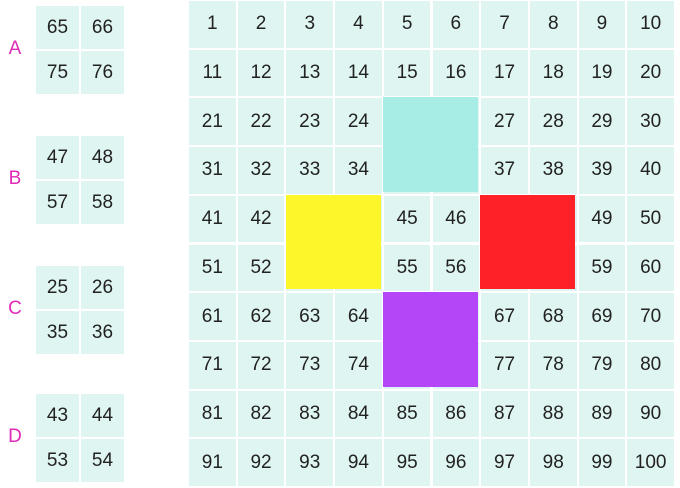 The image size is (680, 488). I want to click on grid-cell: 95, so click(407, 462).